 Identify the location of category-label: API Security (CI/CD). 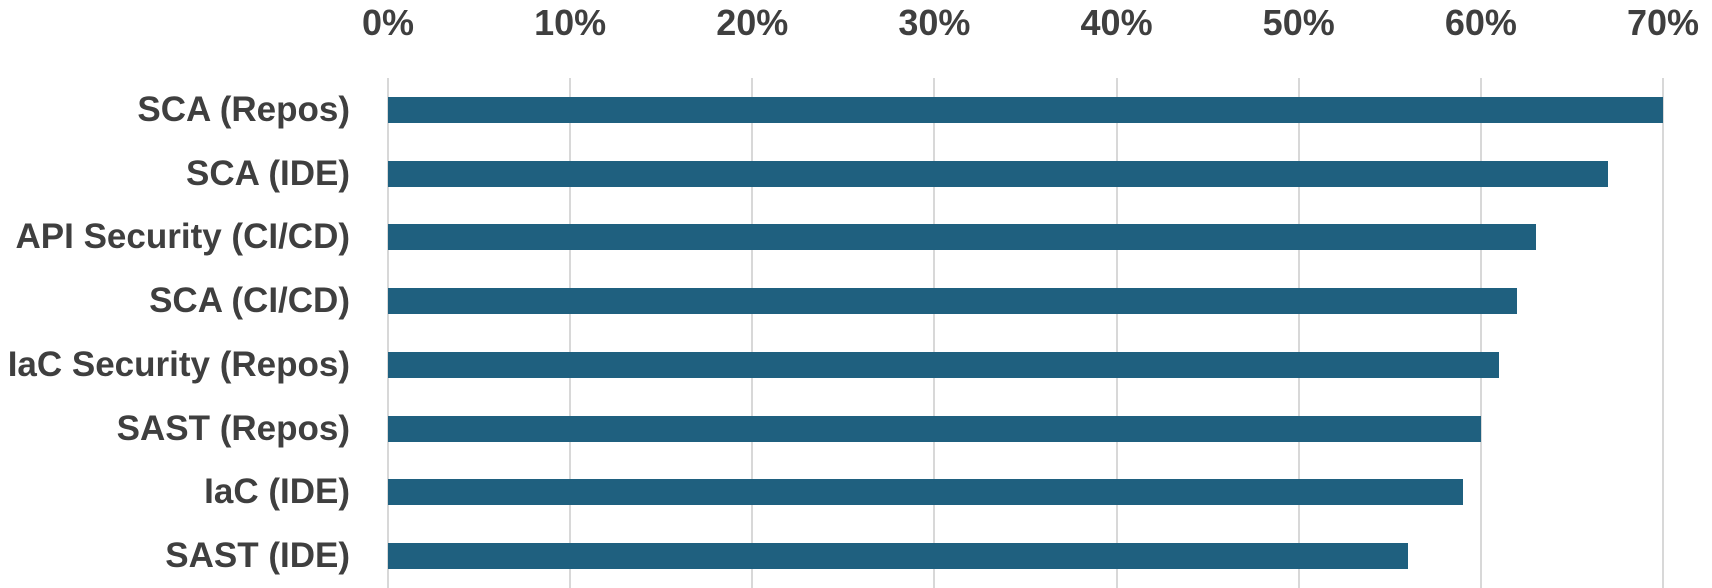
(183, 237).